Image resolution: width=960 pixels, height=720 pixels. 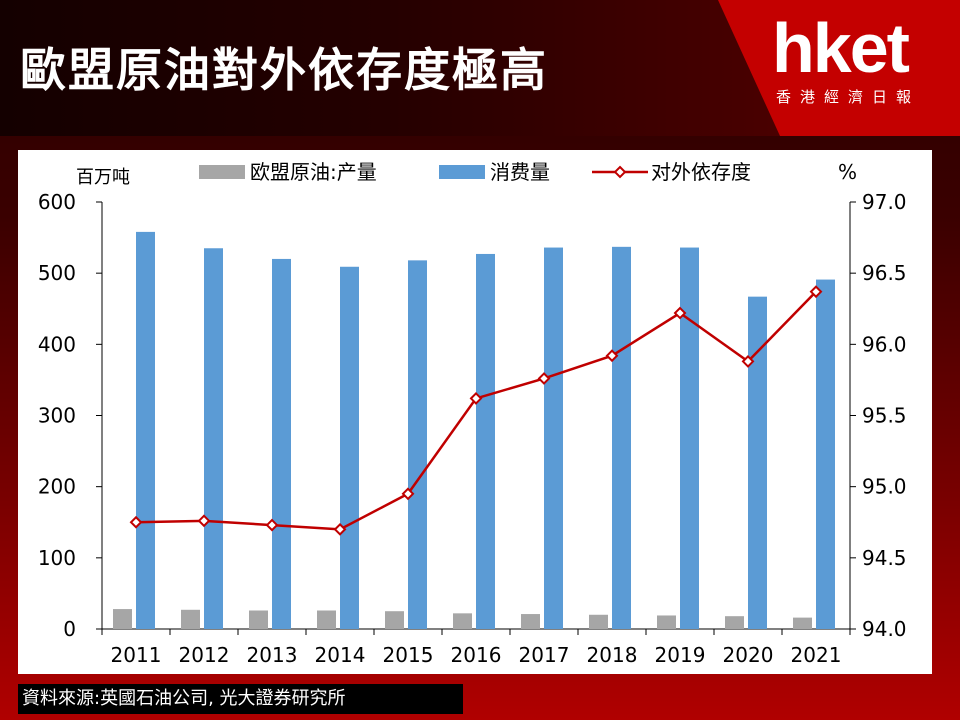 I want to click on source-note: 資料來源:英國石油公司, 光大證券研究所, so click(x=240, y=699).